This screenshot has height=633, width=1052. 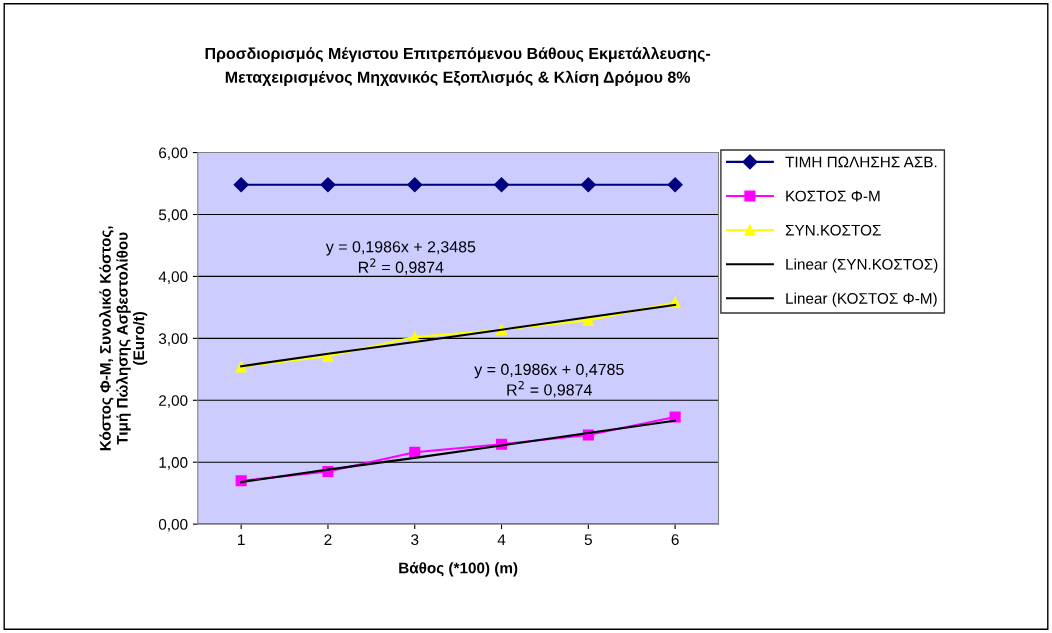 What do you see at coordinates (173, 215) in the screenshot?
I see `y-tick-label: 5,00` at bounding box center [173, 215].